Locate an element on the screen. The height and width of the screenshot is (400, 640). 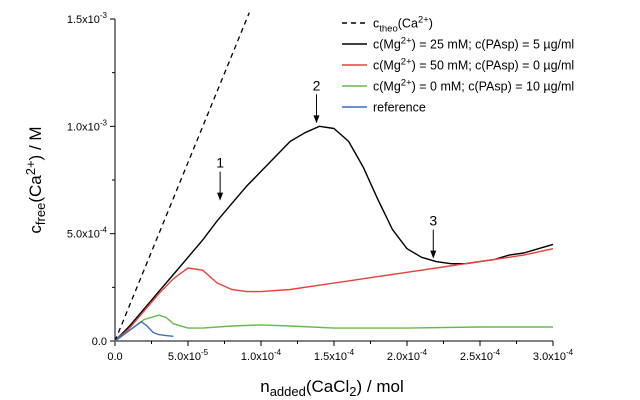
annotation-label: 3 is located at coordinates (433, 221).